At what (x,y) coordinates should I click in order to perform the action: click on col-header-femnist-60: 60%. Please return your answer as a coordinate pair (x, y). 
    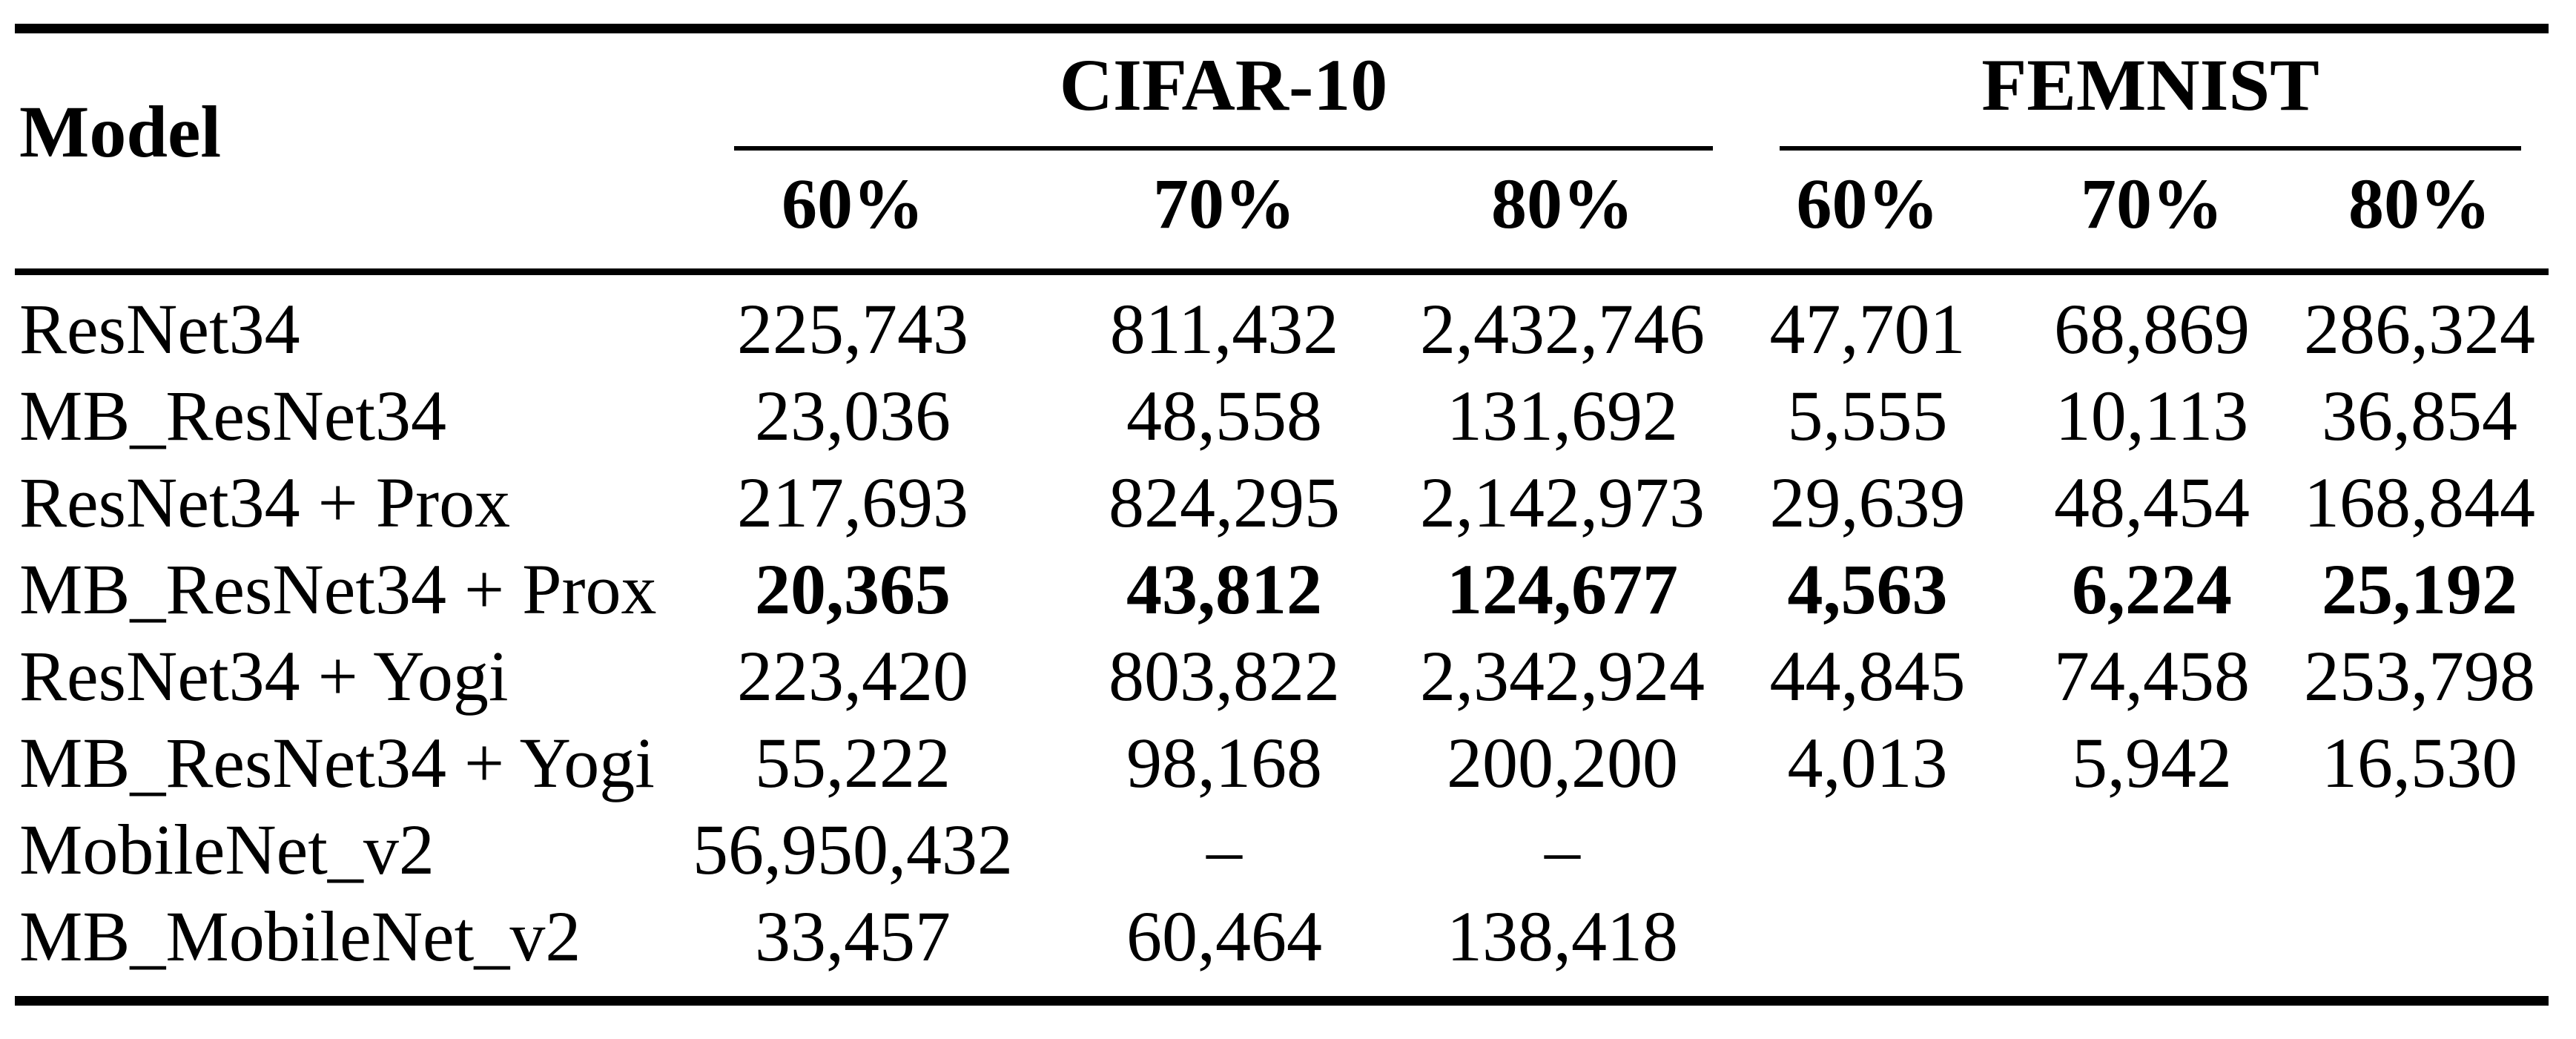
    Looking at the image, I should click on (1867, 213).